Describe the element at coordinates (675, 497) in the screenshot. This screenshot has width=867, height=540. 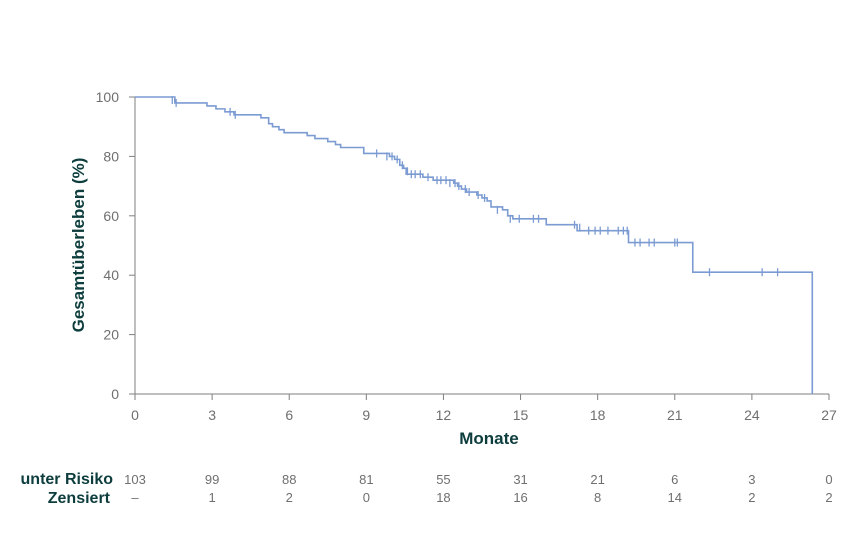
I see `censored-value: 14` at that location.